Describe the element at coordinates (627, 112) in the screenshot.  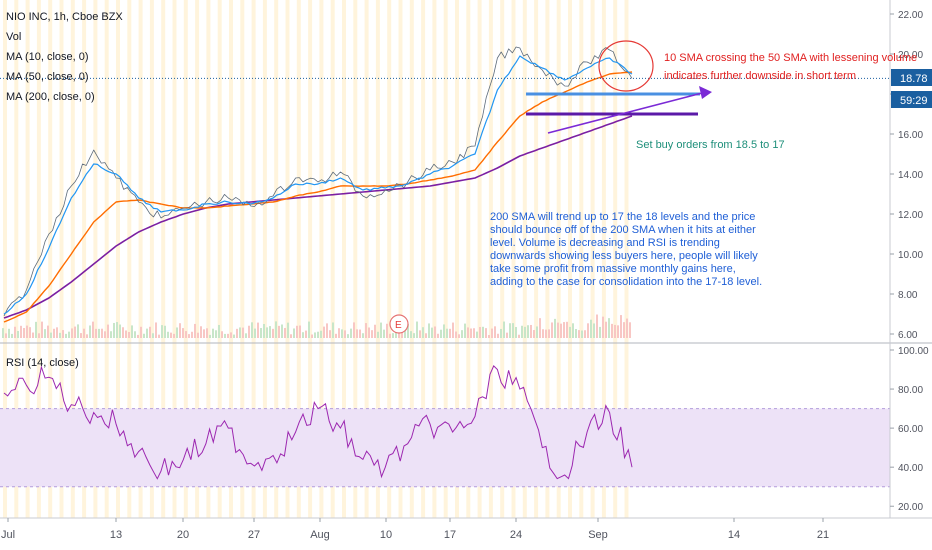
I see `trend-arrow-line` at that location.